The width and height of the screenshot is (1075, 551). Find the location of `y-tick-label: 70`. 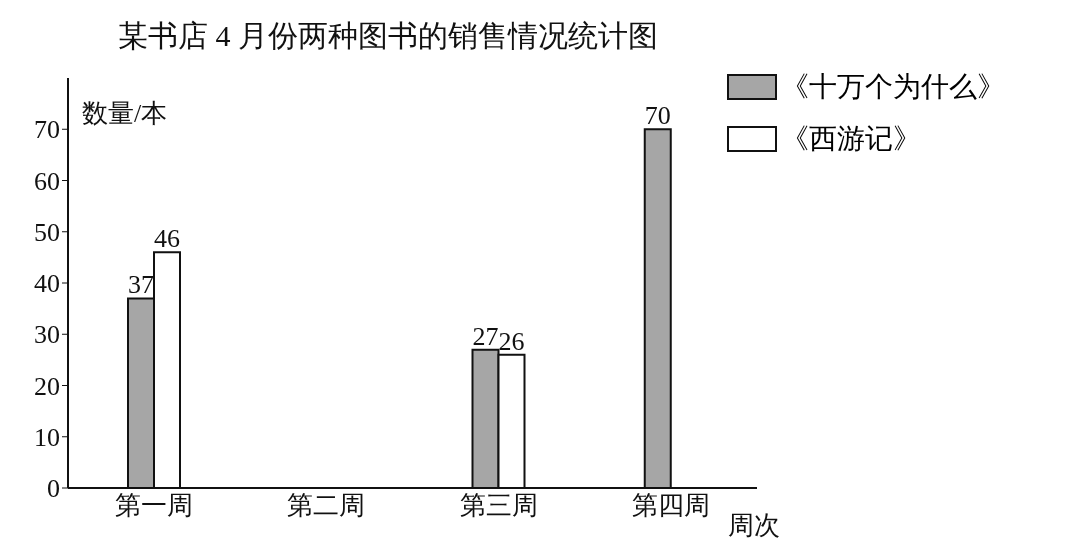

y-tick-label: 70 is located at coordinates (47, 130).